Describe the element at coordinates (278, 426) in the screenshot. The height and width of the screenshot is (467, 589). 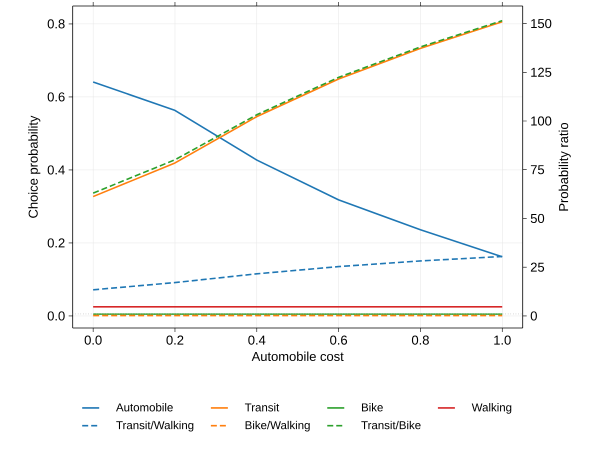
I see `legend-label: Bike/Walking` at that location.